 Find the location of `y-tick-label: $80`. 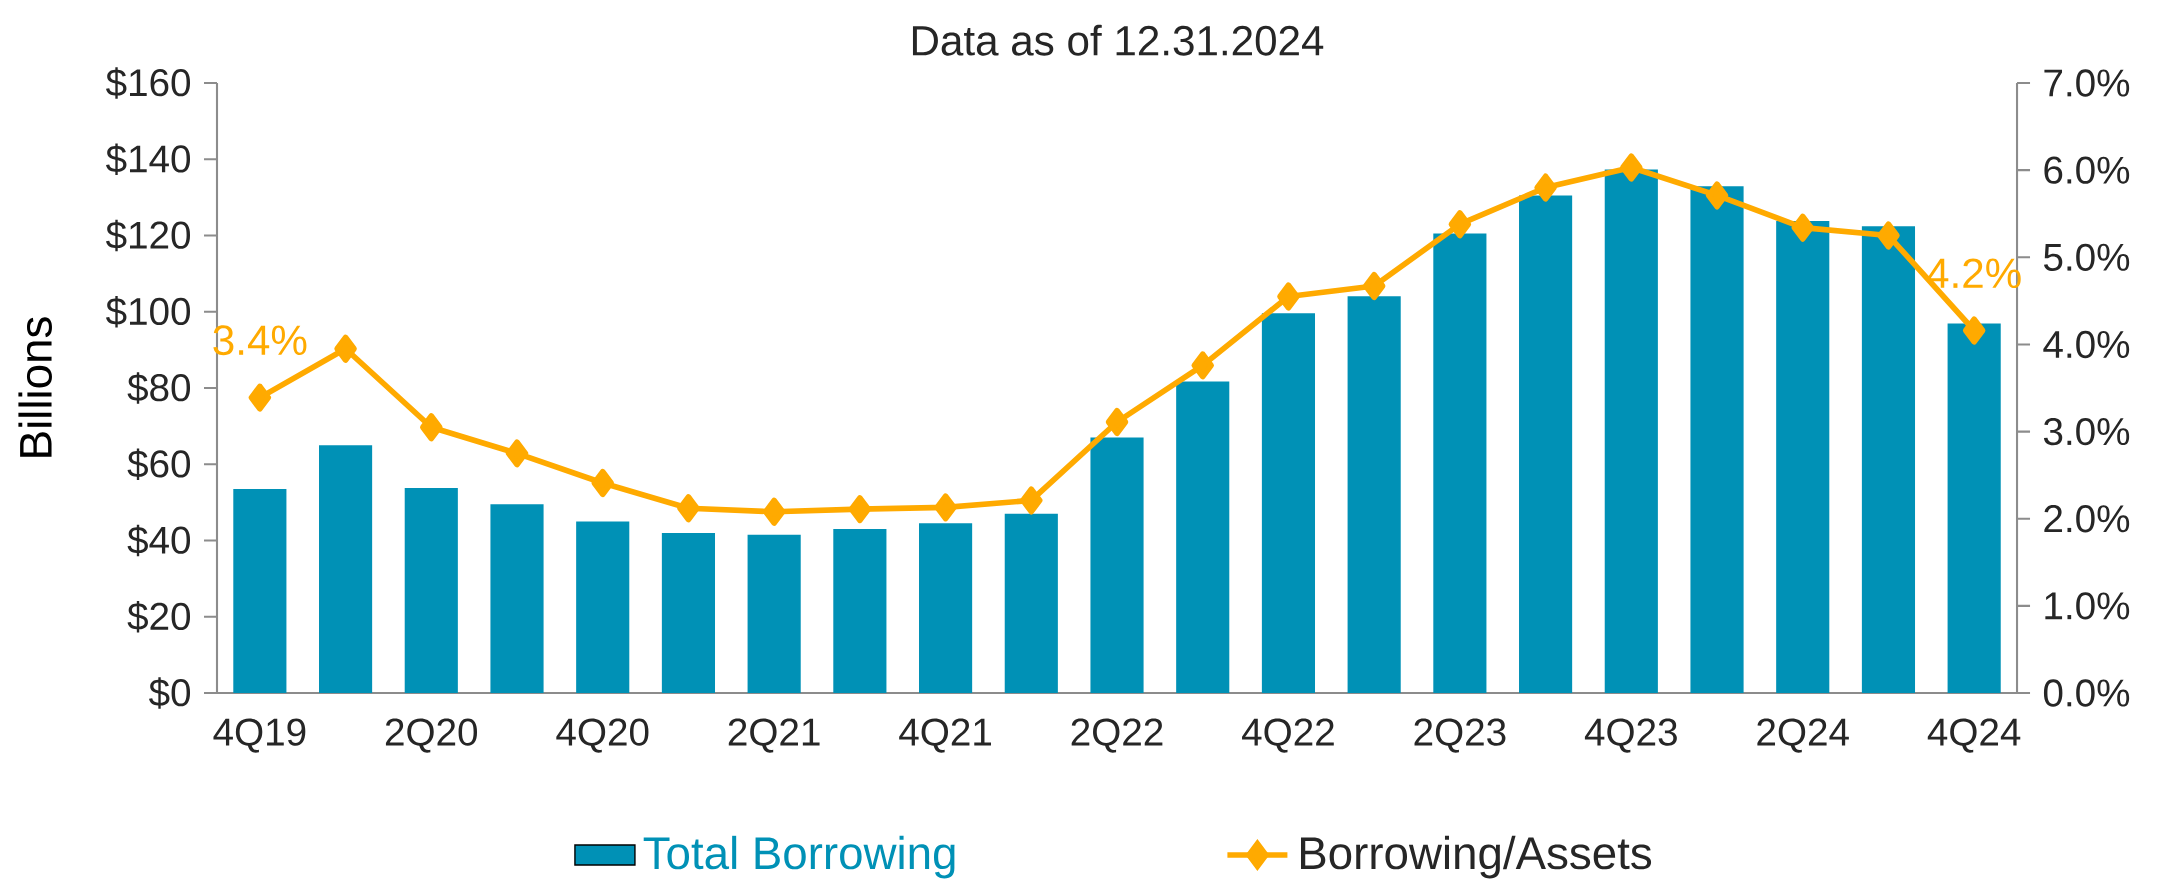

y-tick-label: $80 is located at coordinates (159, 388).